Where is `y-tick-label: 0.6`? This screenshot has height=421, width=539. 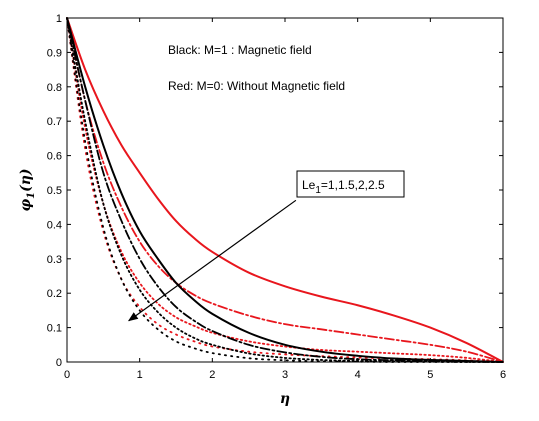
y-tick-label: 0.6 is located at coordinates (54, 157).